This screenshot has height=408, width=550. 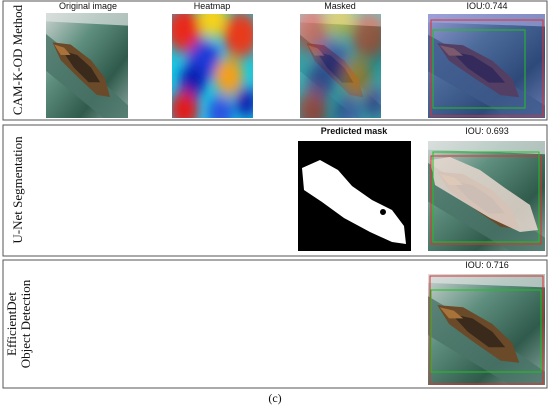 I want to click on caption: (c), so click(x=274, y=398).